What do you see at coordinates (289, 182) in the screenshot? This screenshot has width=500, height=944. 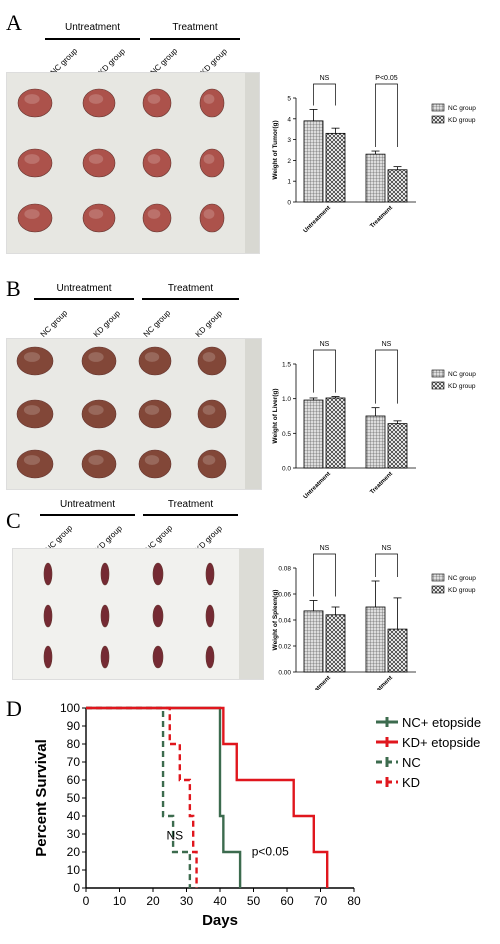 I see `y-tick-label: 1` at bounding box center [289, 182].